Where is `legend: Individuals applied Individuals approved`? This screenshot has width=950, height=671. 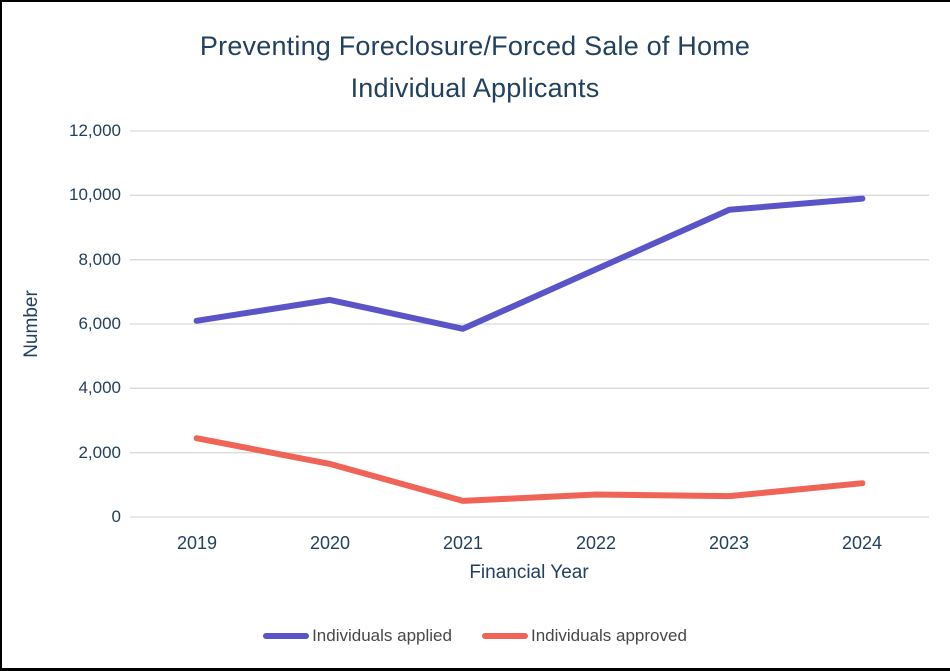 legend: Individuals applied Individuals approved is located at coordinates (475, 636).